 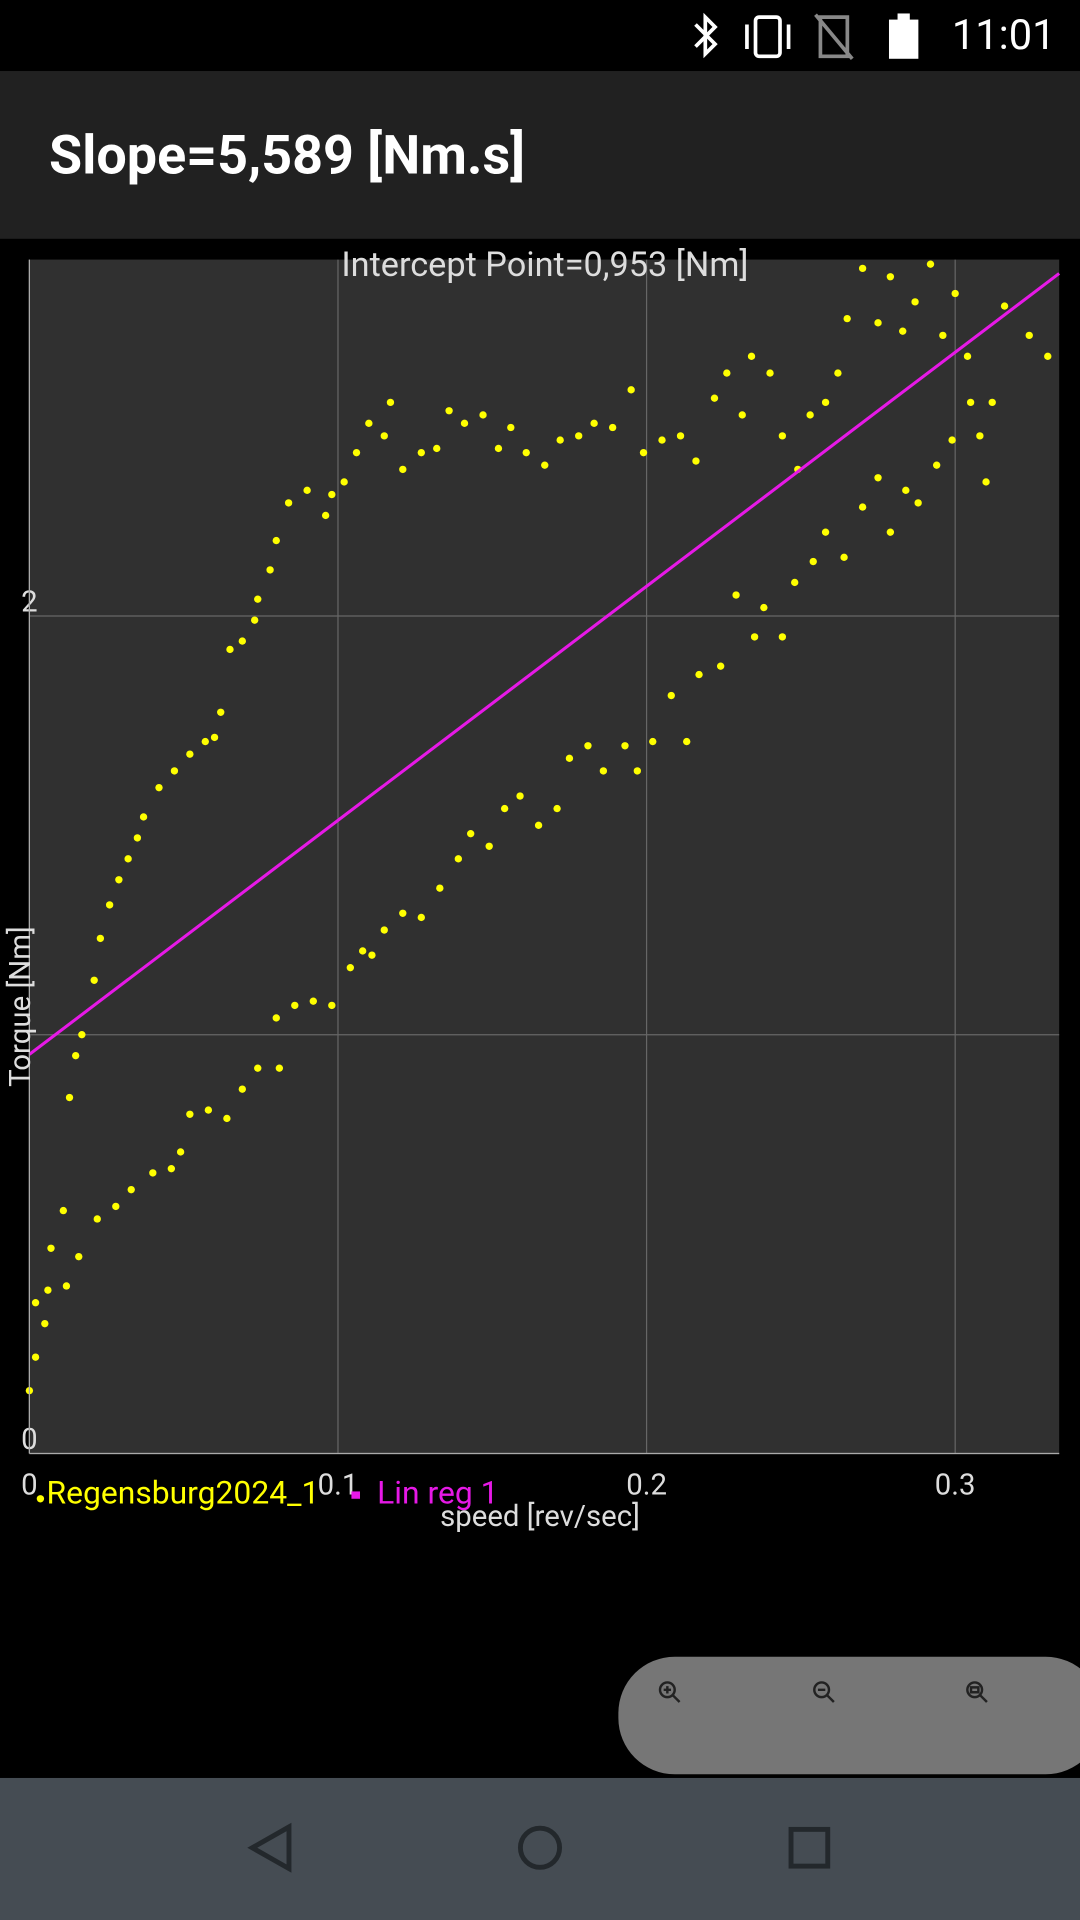 I want to click on battery-icon, so click(x=903, y=39).